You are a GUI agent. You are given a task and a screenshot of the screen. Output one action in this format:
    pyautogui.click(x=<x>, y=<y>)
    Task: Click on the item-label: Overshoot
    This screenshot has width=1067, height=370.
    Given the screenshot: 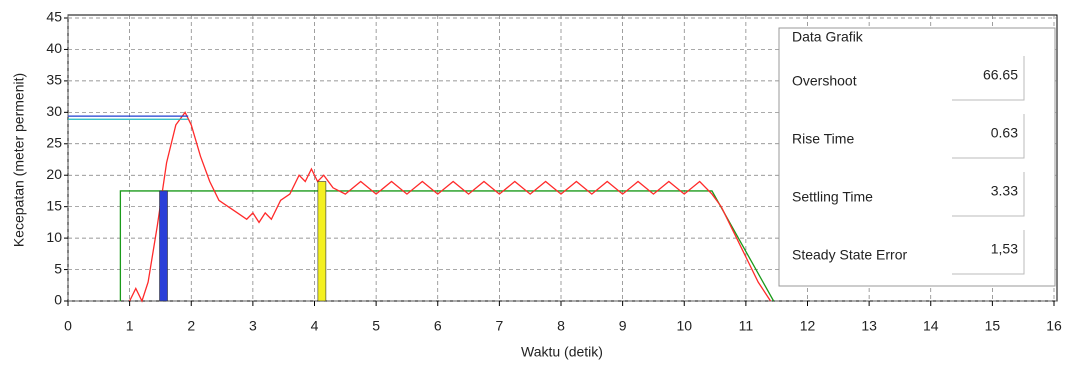 What is the action you would take?
    pyautogui.click(x=824, y=81)
    